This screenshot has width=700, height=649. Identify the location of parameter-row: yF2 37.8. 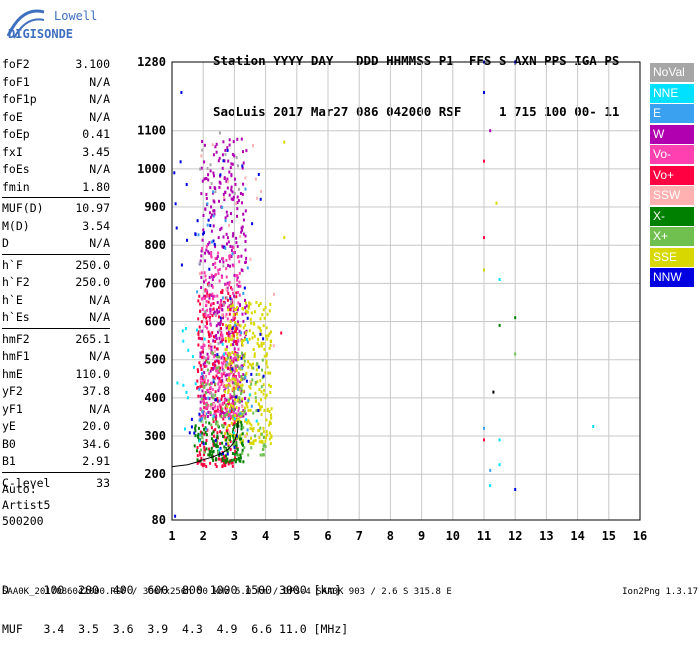
(56, 392).